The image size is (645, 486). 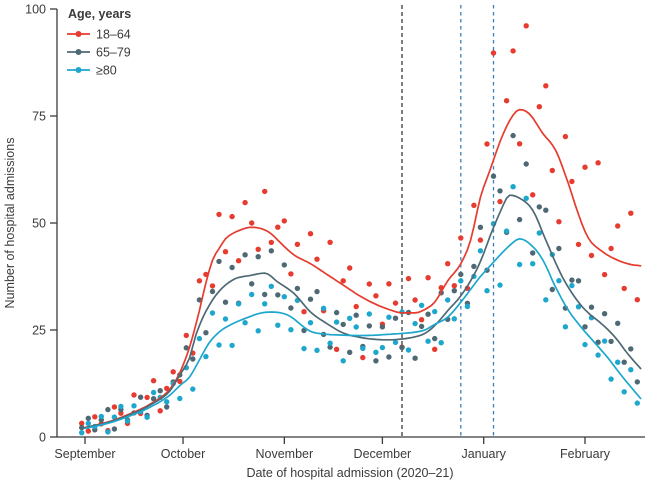 What do you see at coordinates (99, 35) in the screenshot?
I see `legend-item: 18–64` at bounding box center [99, 35].